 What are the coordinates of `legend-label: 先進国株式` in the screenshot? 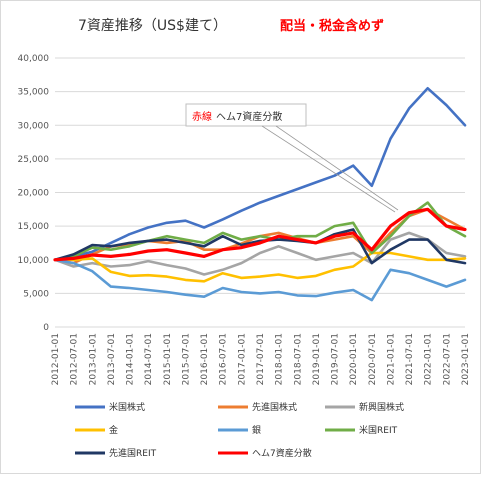 It's located at (274, 407).